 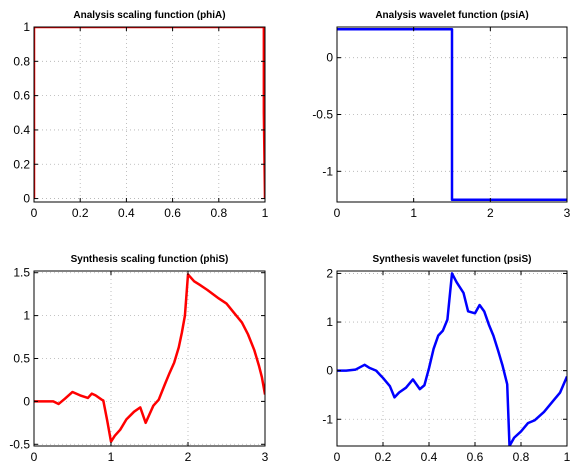 What do you see at coordinates (452, 259) in the screenshot?
I see `subplot-title: Synthesis wavelet function (psiS)` at bounding box center [452, 259].